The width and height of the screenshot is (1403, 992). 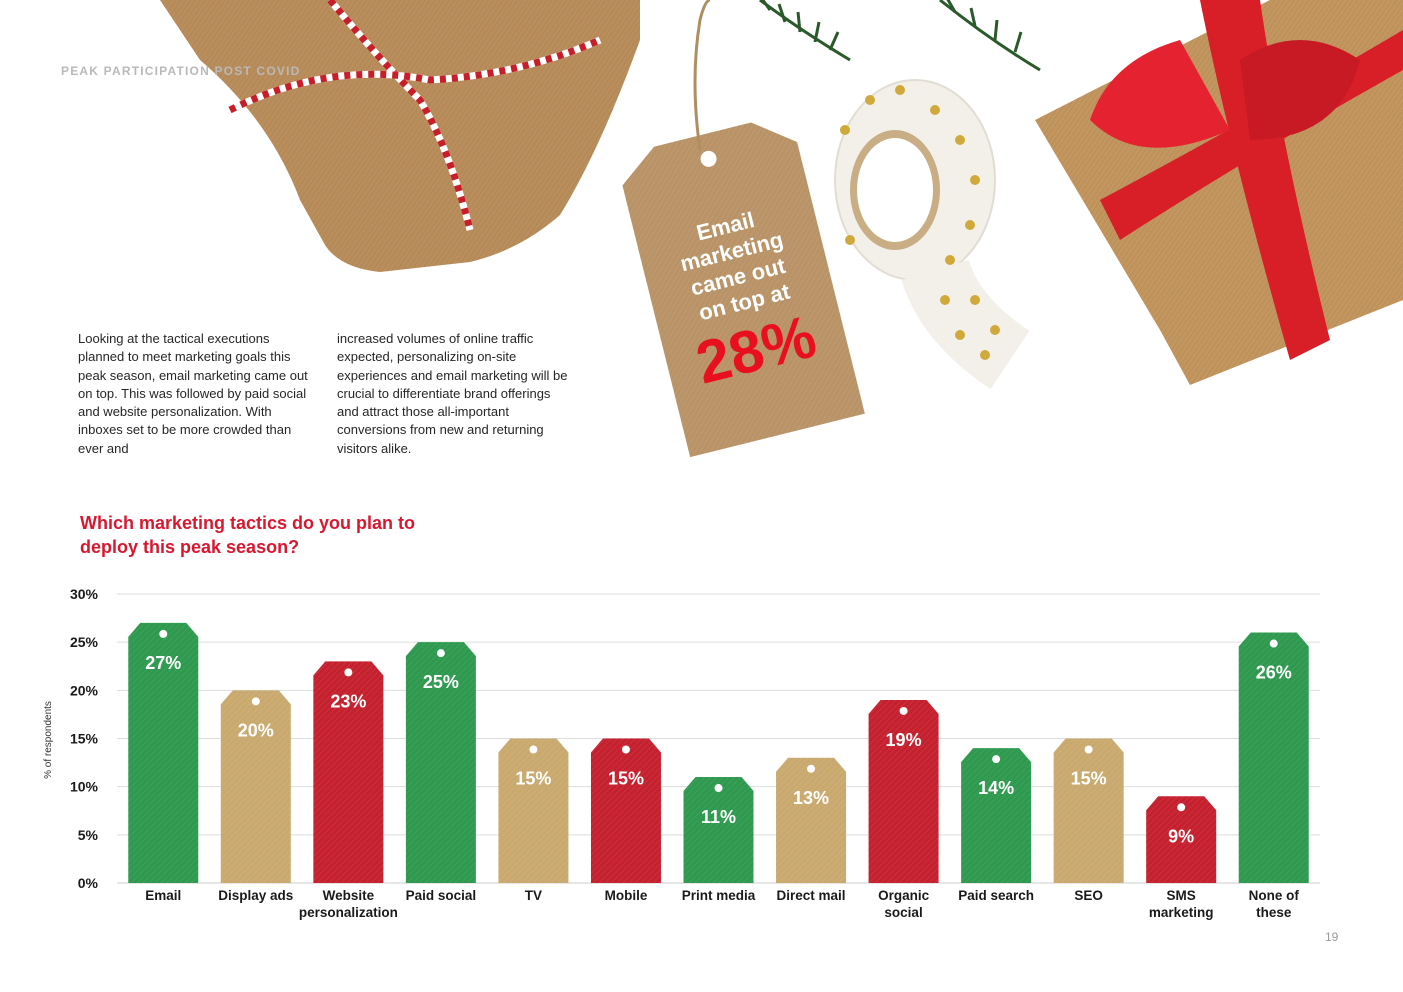 What do you see at coordinates (48, 740) in the screenshot?
I see `chart-y-axis-label: % of respondents` at bounding box center [48, 740].